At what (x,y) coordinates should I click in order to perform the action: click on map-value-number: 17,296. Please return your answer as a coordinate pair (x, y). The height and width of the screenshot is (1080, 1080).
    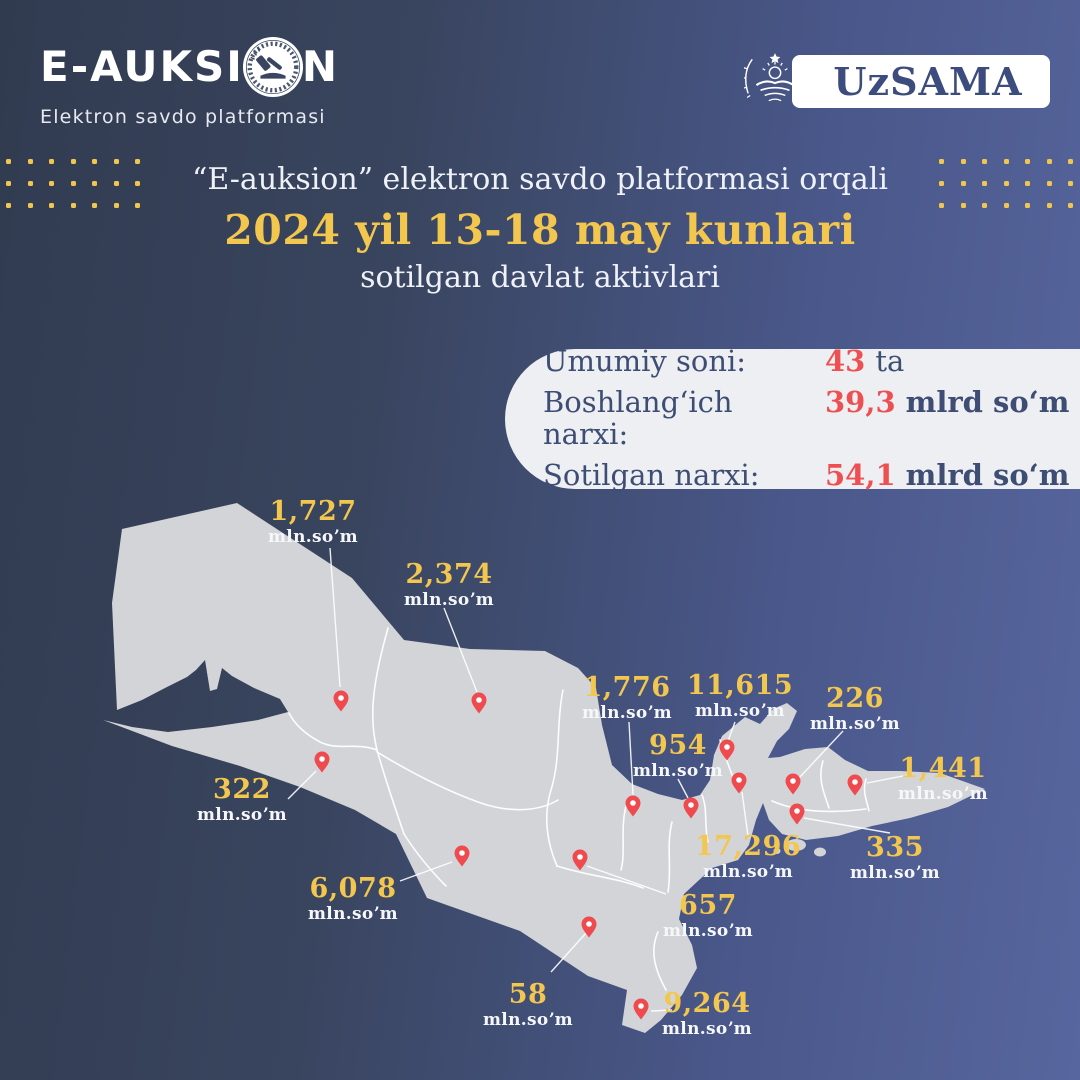
    Looking at the image, I should click on (748, 846).